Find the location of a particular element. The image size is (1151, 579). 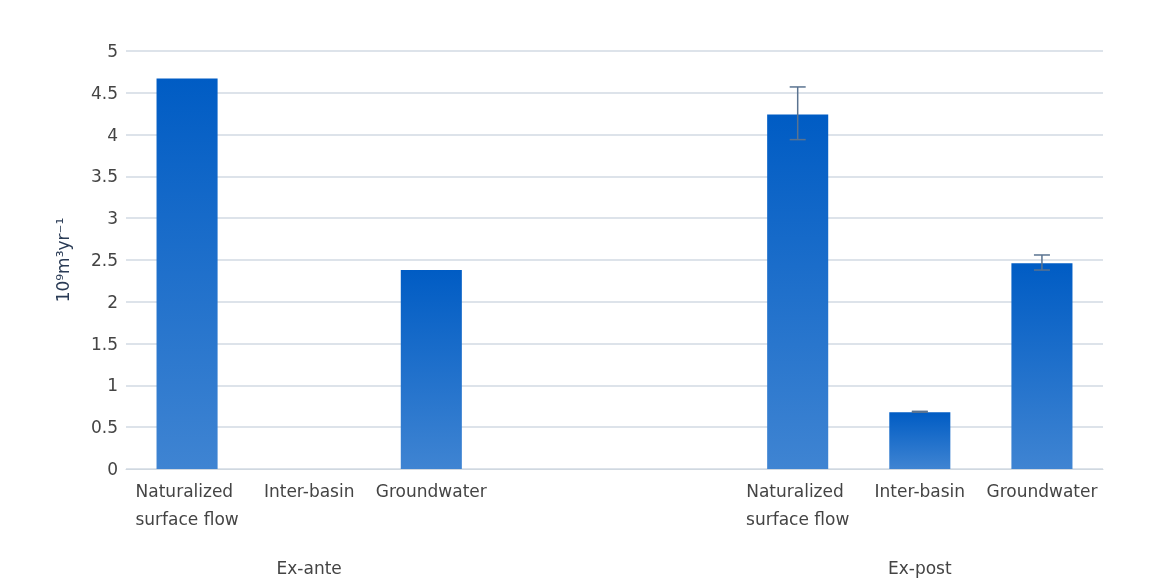

y-tick-label: 1 is located at coordinates (112, 385).